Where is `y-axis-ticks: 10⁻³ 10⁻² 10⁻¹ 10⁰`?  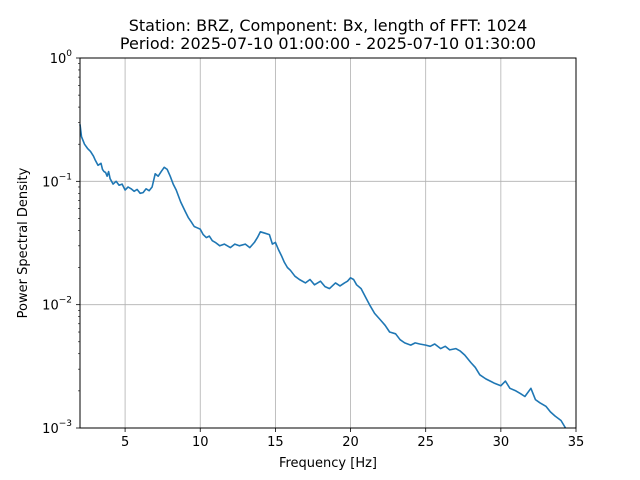
y-axis-ticks: 10⁻³ 10⁻² 10⁻¹ 10⁰ is located at coordinates (61, 243).